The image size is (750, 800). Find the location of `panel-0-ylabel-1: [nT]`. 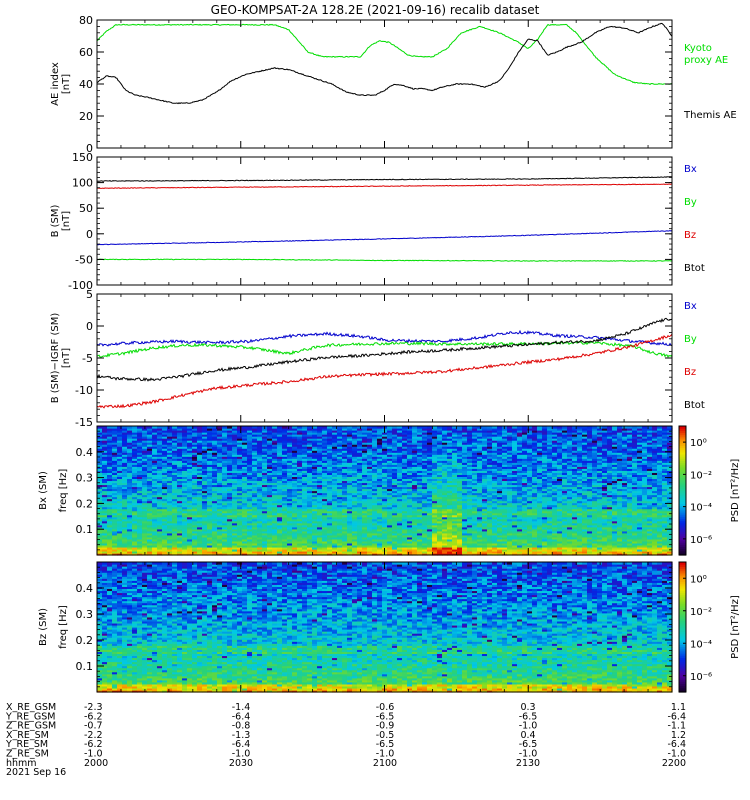

panel-0-ylabel-1: [nT] is located at coordinates (66, 84).